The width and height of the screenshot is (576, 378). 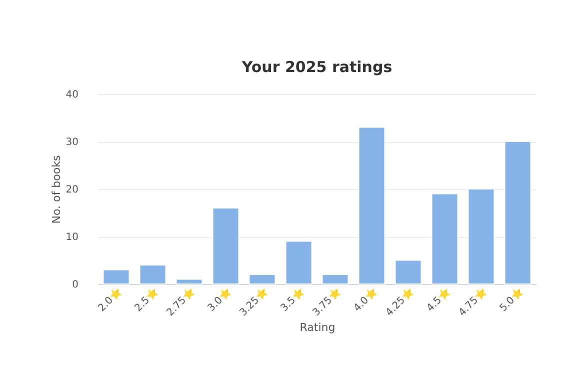 I want to click on chart-title: Your 2025 ratings, so click(x=316, y=67).